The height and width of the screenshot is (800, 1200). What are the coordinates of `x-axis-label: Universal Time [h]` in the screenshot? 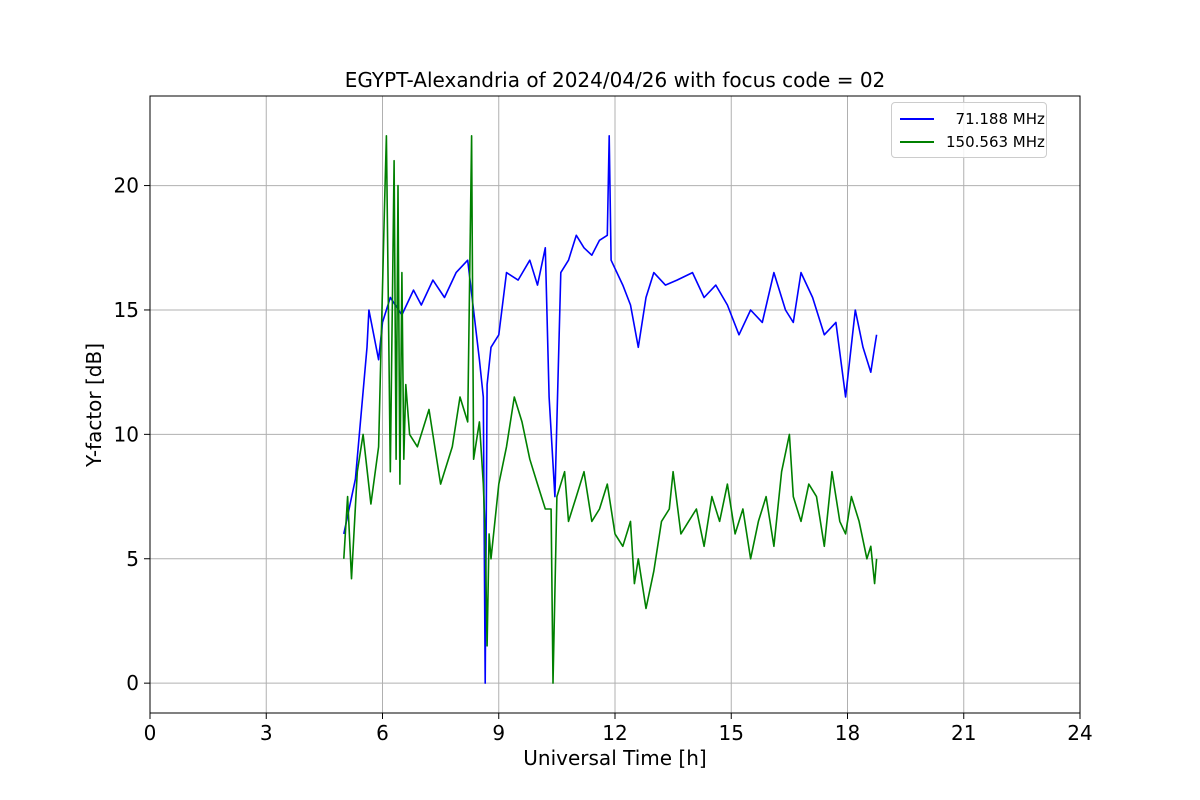 It's located at (615, 758).